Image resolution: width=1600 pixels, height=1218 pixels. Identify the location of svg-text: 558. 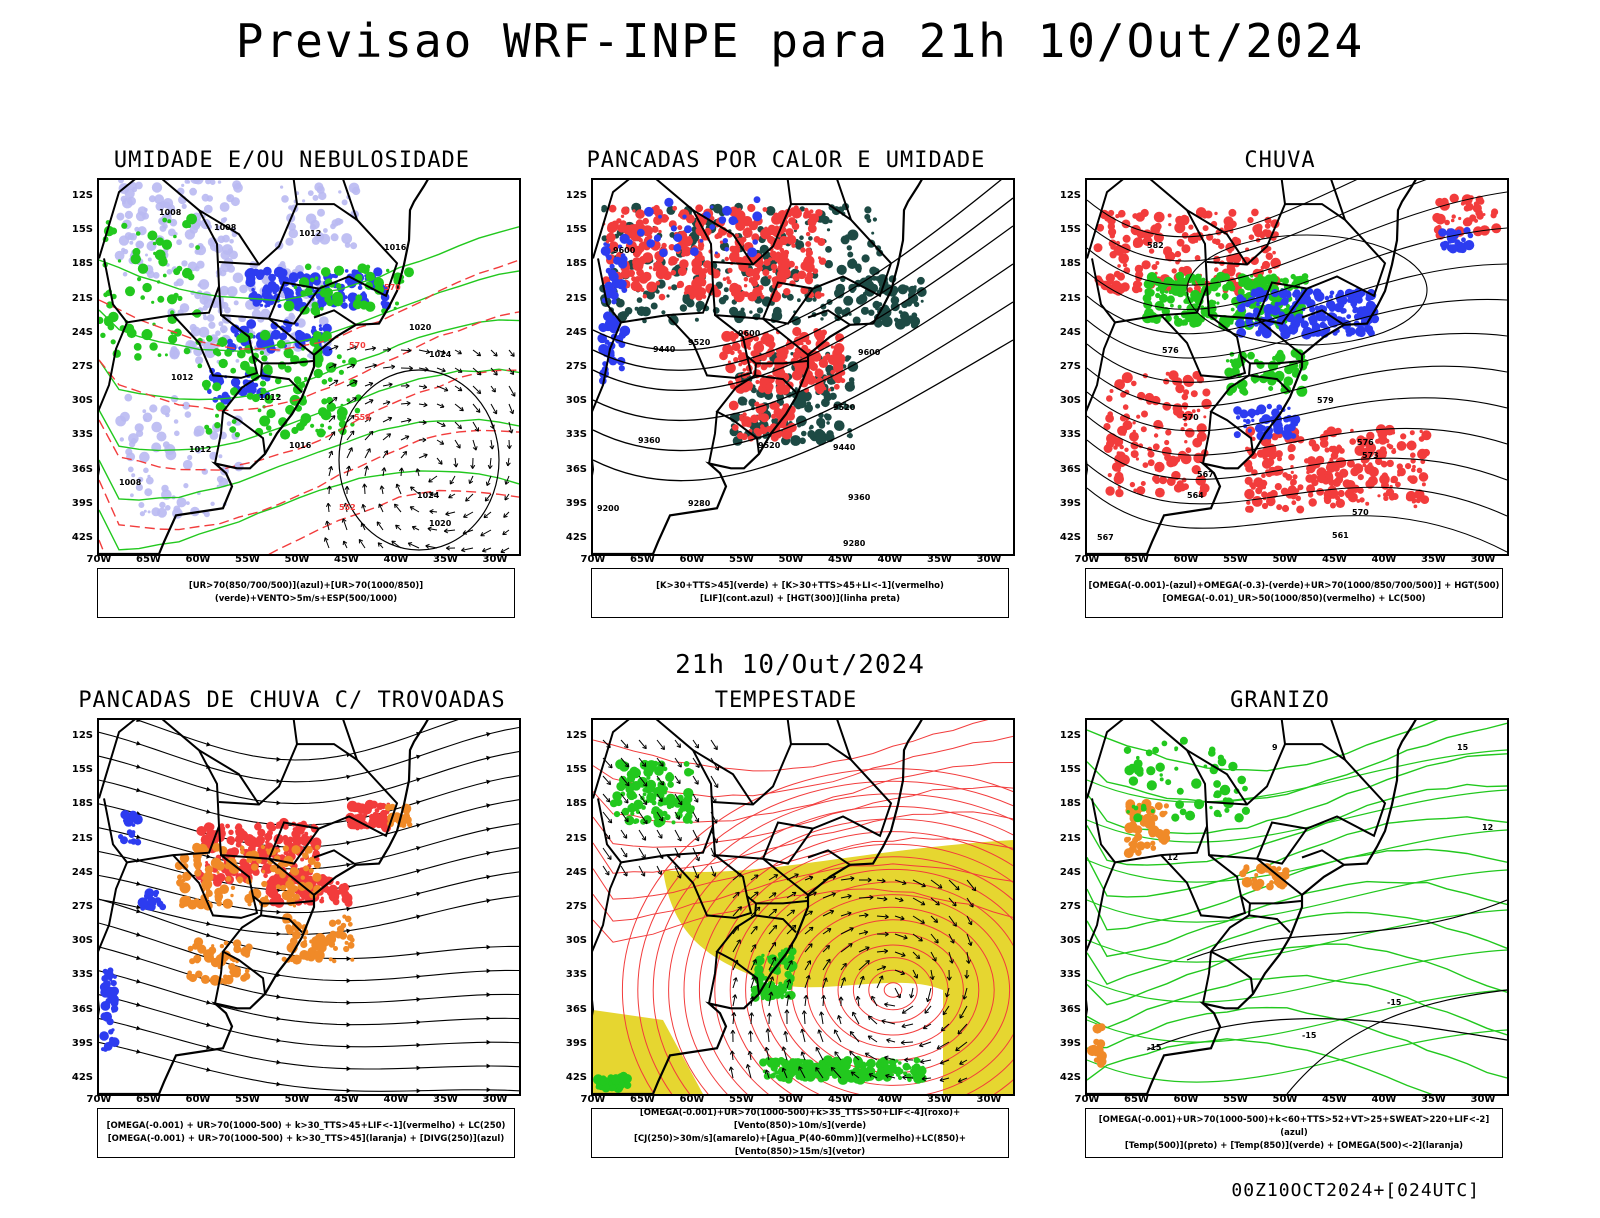
(362, 417).